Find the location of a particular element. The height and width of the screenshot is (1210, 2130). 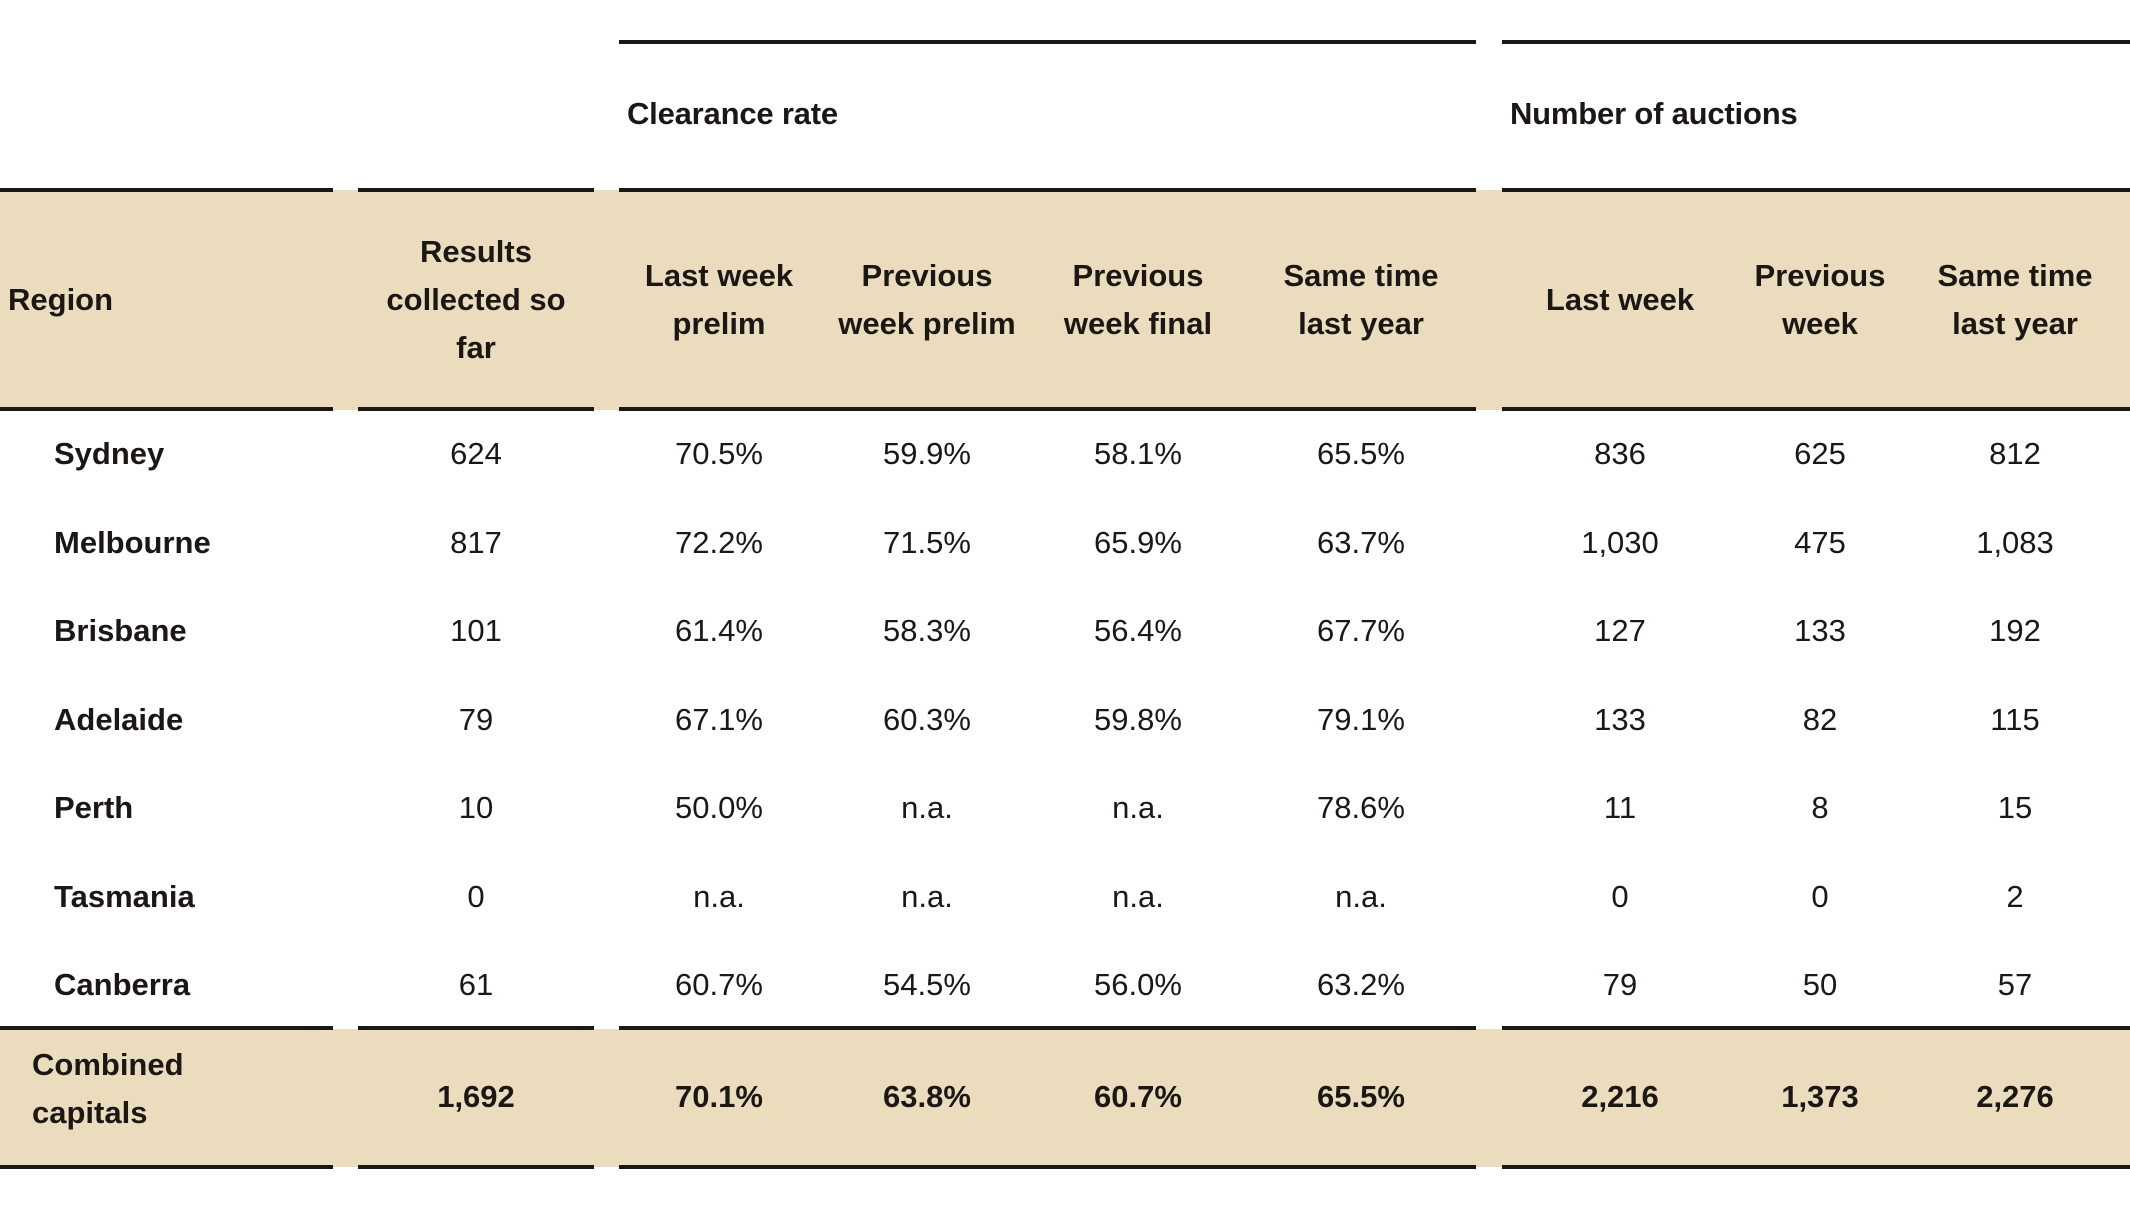

region-name: Perth is located at coordinates (94, 807).